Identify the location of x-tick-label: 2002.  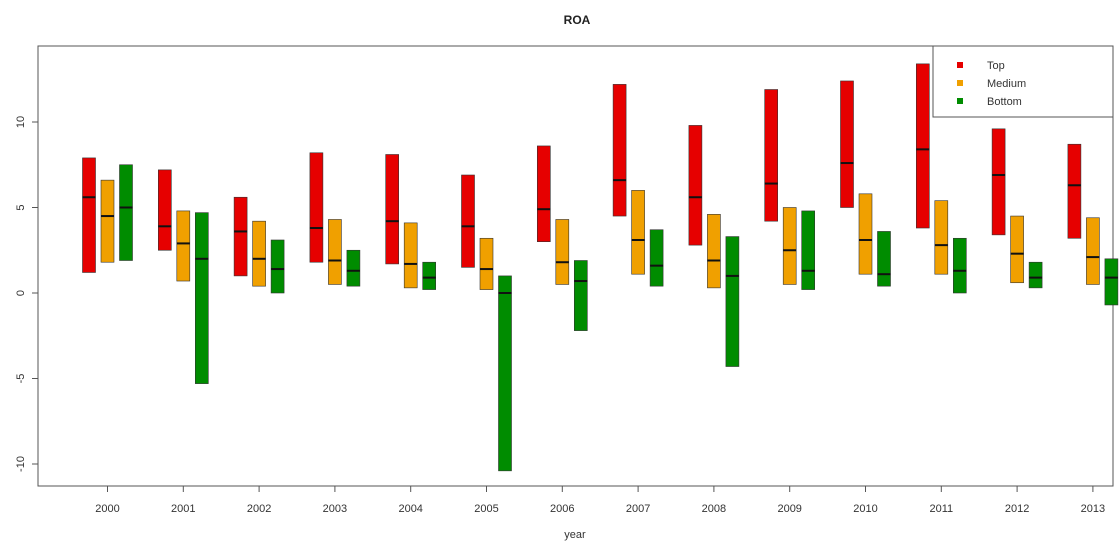
(259, 509).